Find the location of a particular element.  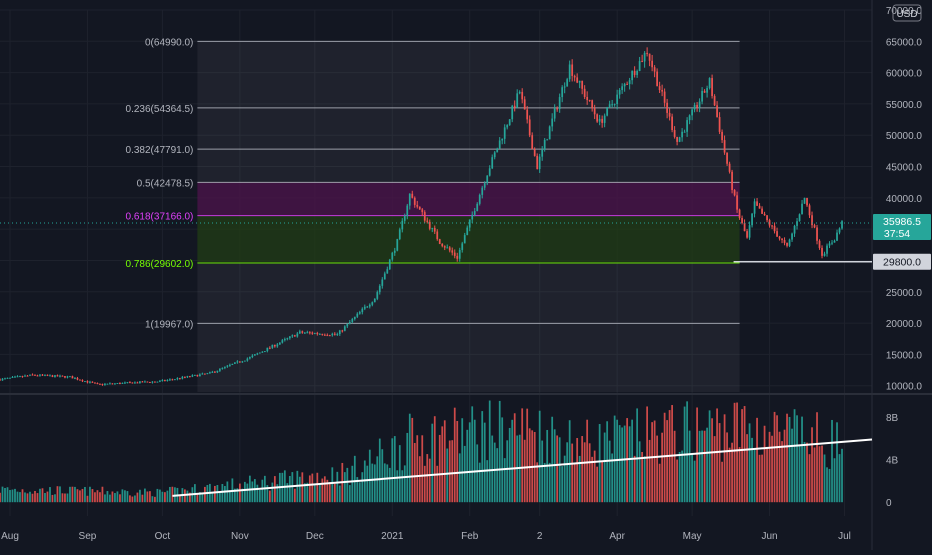

volume-tick-label: 8B is located at coordinates (892, 418).